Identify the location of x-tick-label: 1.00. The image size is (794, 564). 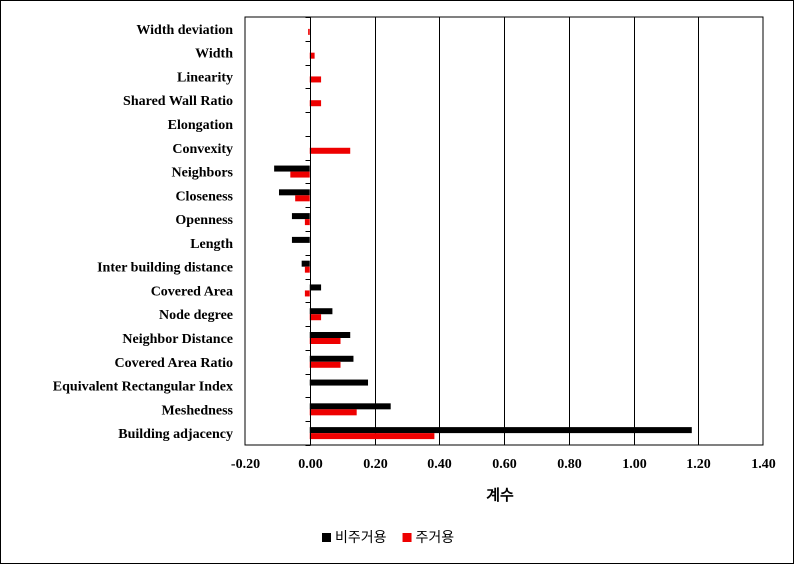
(634, 464).